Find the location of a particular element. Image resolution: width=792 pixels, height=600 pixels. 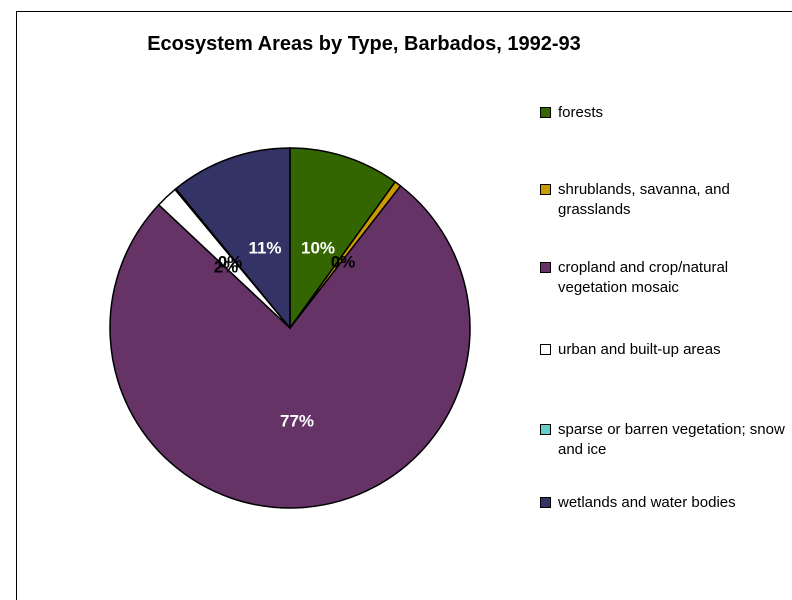

legend-label: forests is located at coordinates (581, 112).